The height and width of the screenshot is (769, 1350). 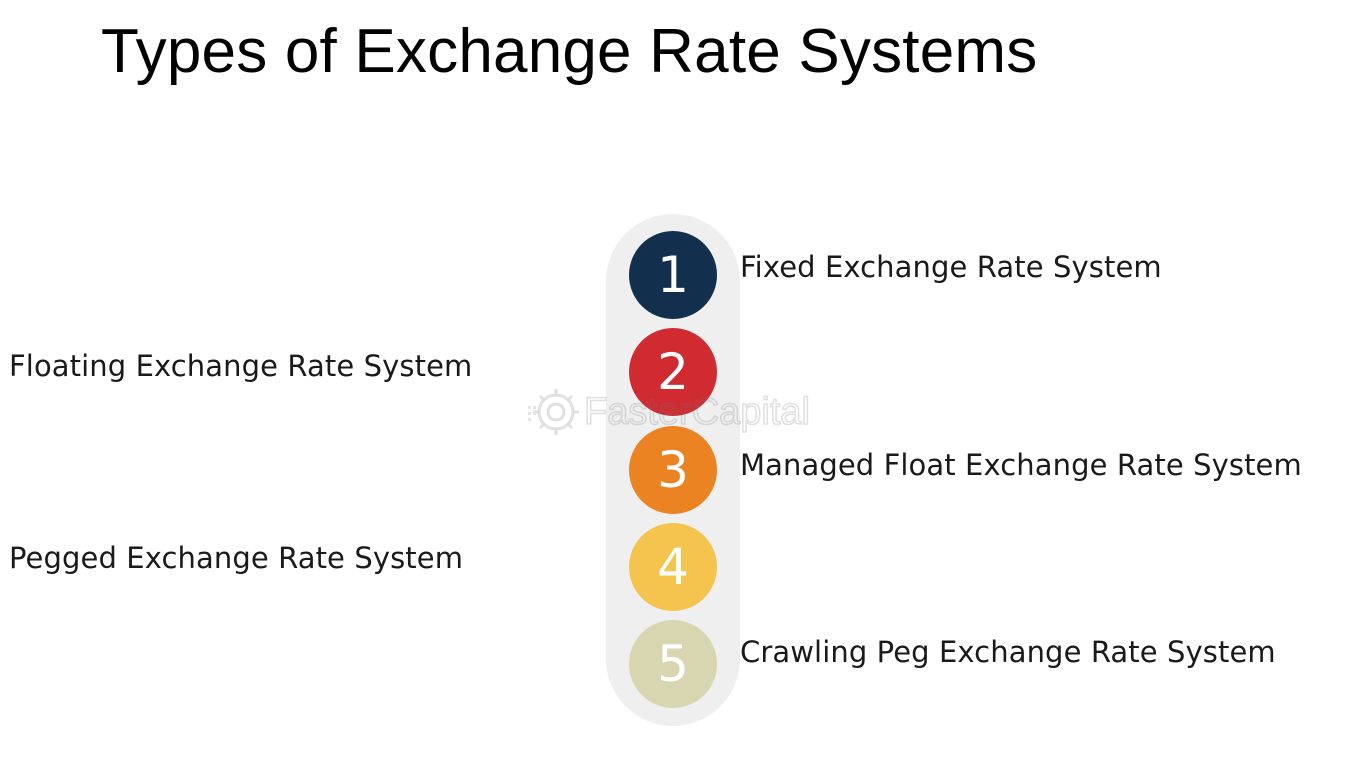 I want to click on step-number-1: 1, so click(x=673, y=275).